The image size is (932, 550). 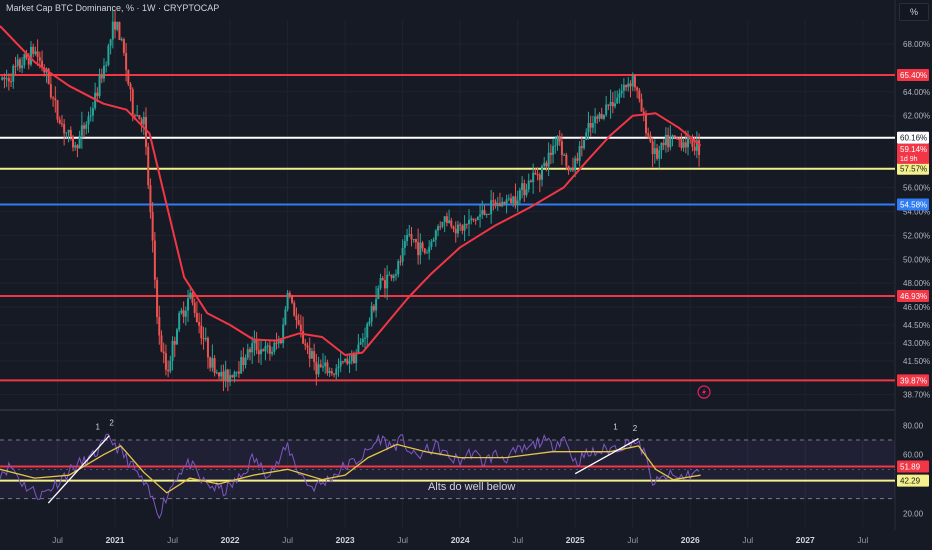 I want to click on time-tick-label: 2026, so click(x=690, y=540).